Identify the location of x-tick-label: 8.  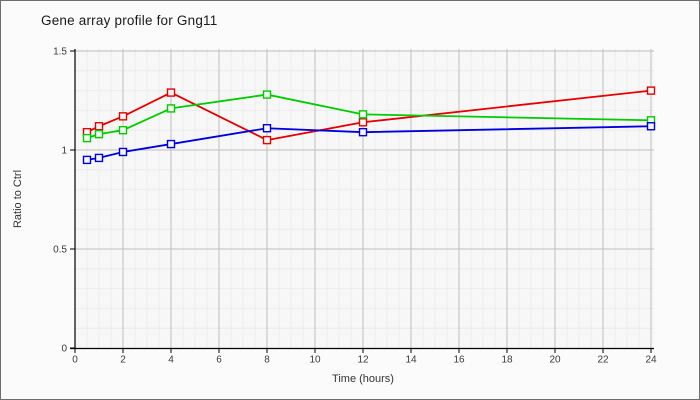
(267, 360).